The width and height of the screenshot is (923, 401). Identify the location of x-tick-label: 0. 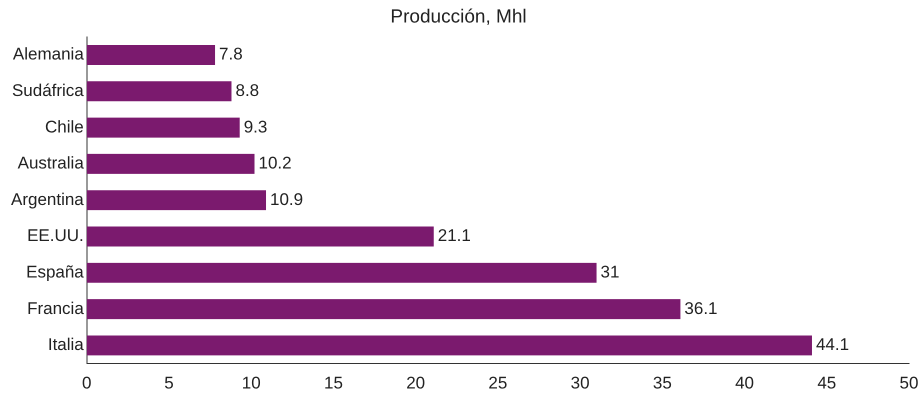
(87, 382).